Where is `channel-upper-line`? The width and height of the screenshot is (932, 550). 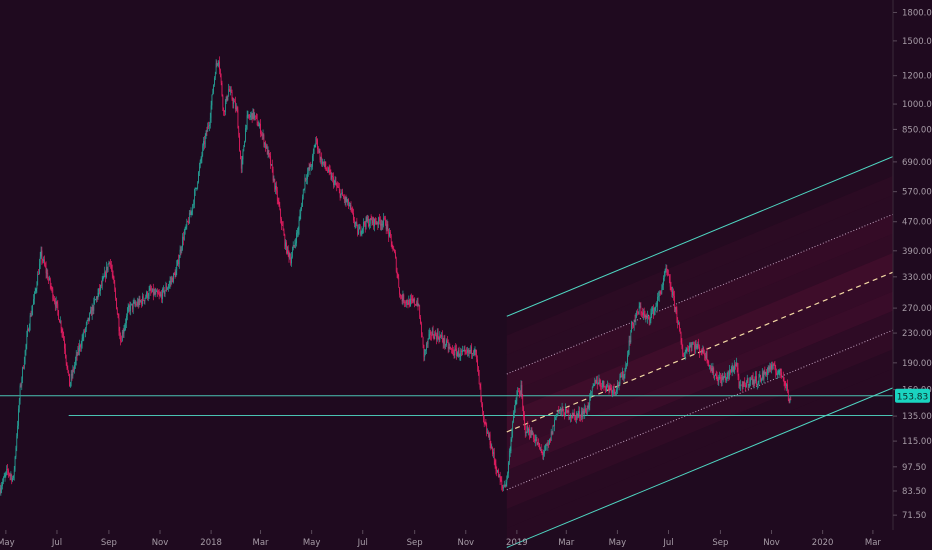
channel-upper-line is located at coordinates (700, 236).